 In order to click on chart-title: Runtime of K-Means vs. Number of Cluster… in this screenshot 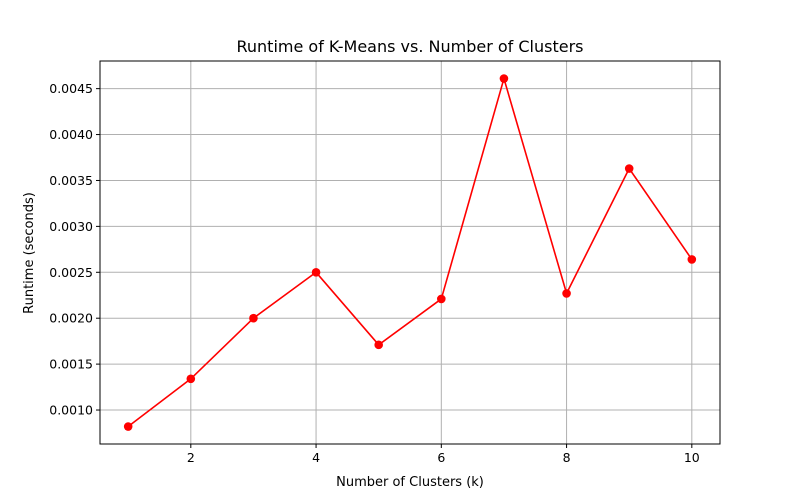, I will do `click(410, 46)`.